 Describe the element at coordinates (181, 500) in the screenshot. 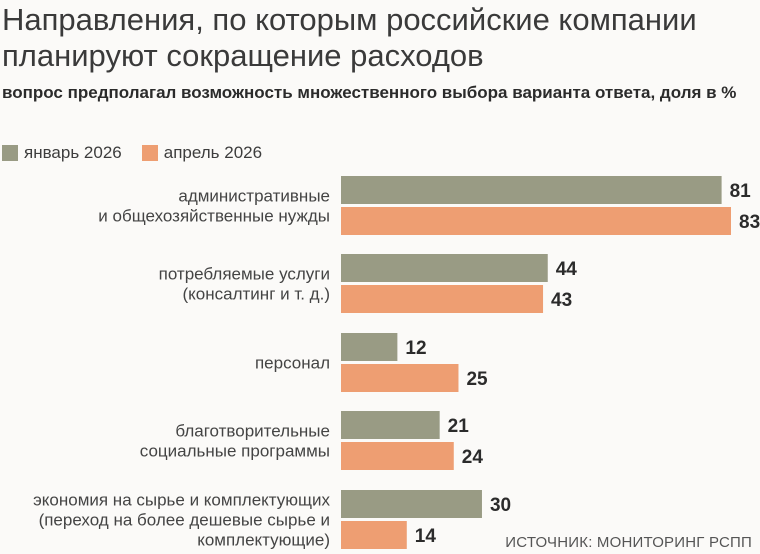

I see `category-label: экономия на сырье и комплектующих` at that location.